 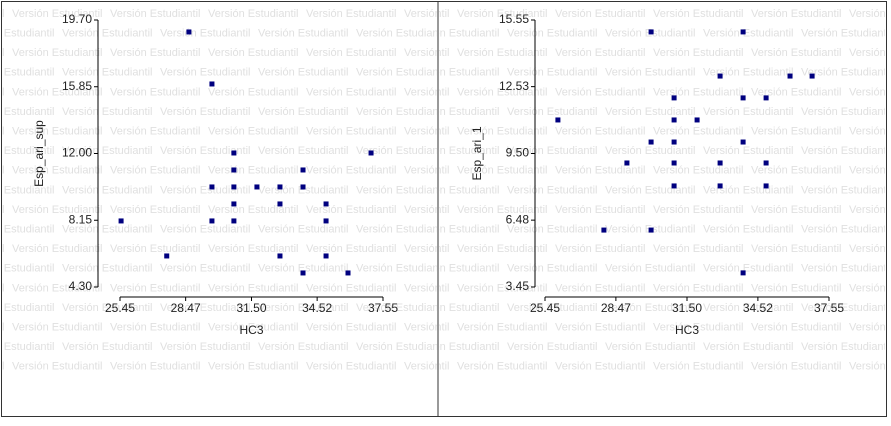 I want to click on y-tick-label: 9.50, so click(x=518, y=153).